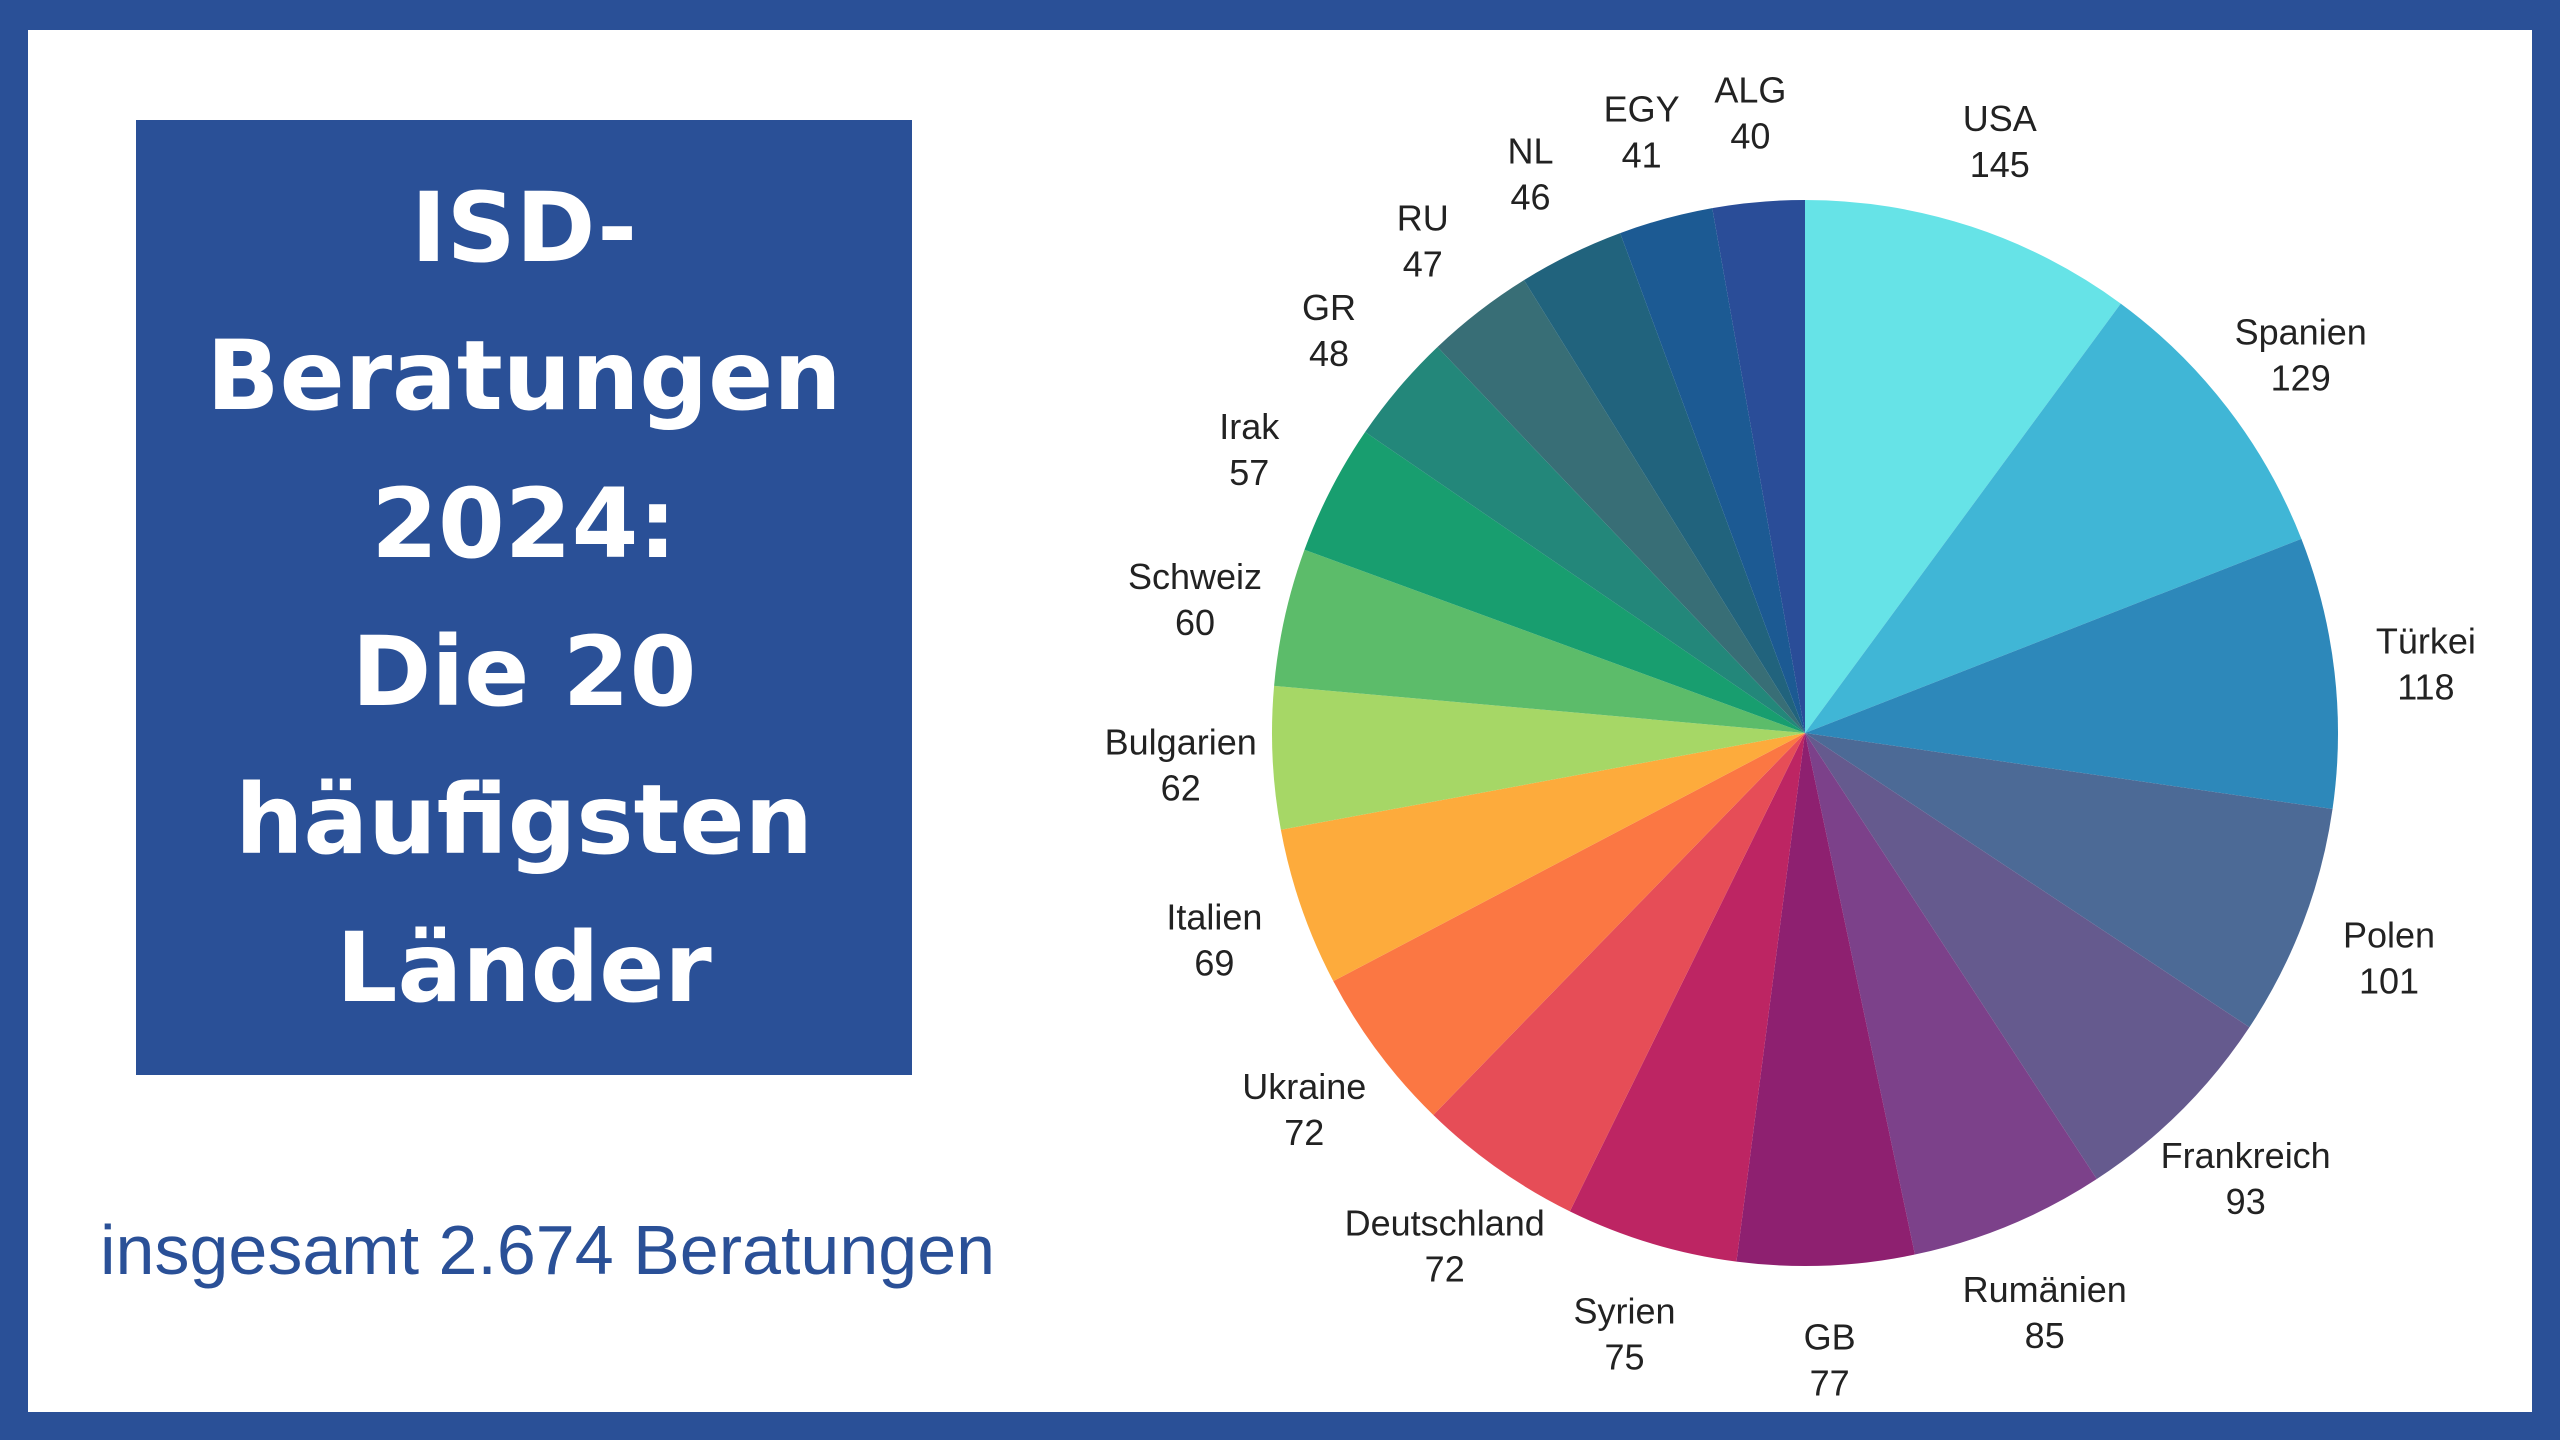  What do you see at coordinates (1530, 174) in the screenshot?
I see `pie-label-nl: NL 46` at bounding box center [1530, 174].